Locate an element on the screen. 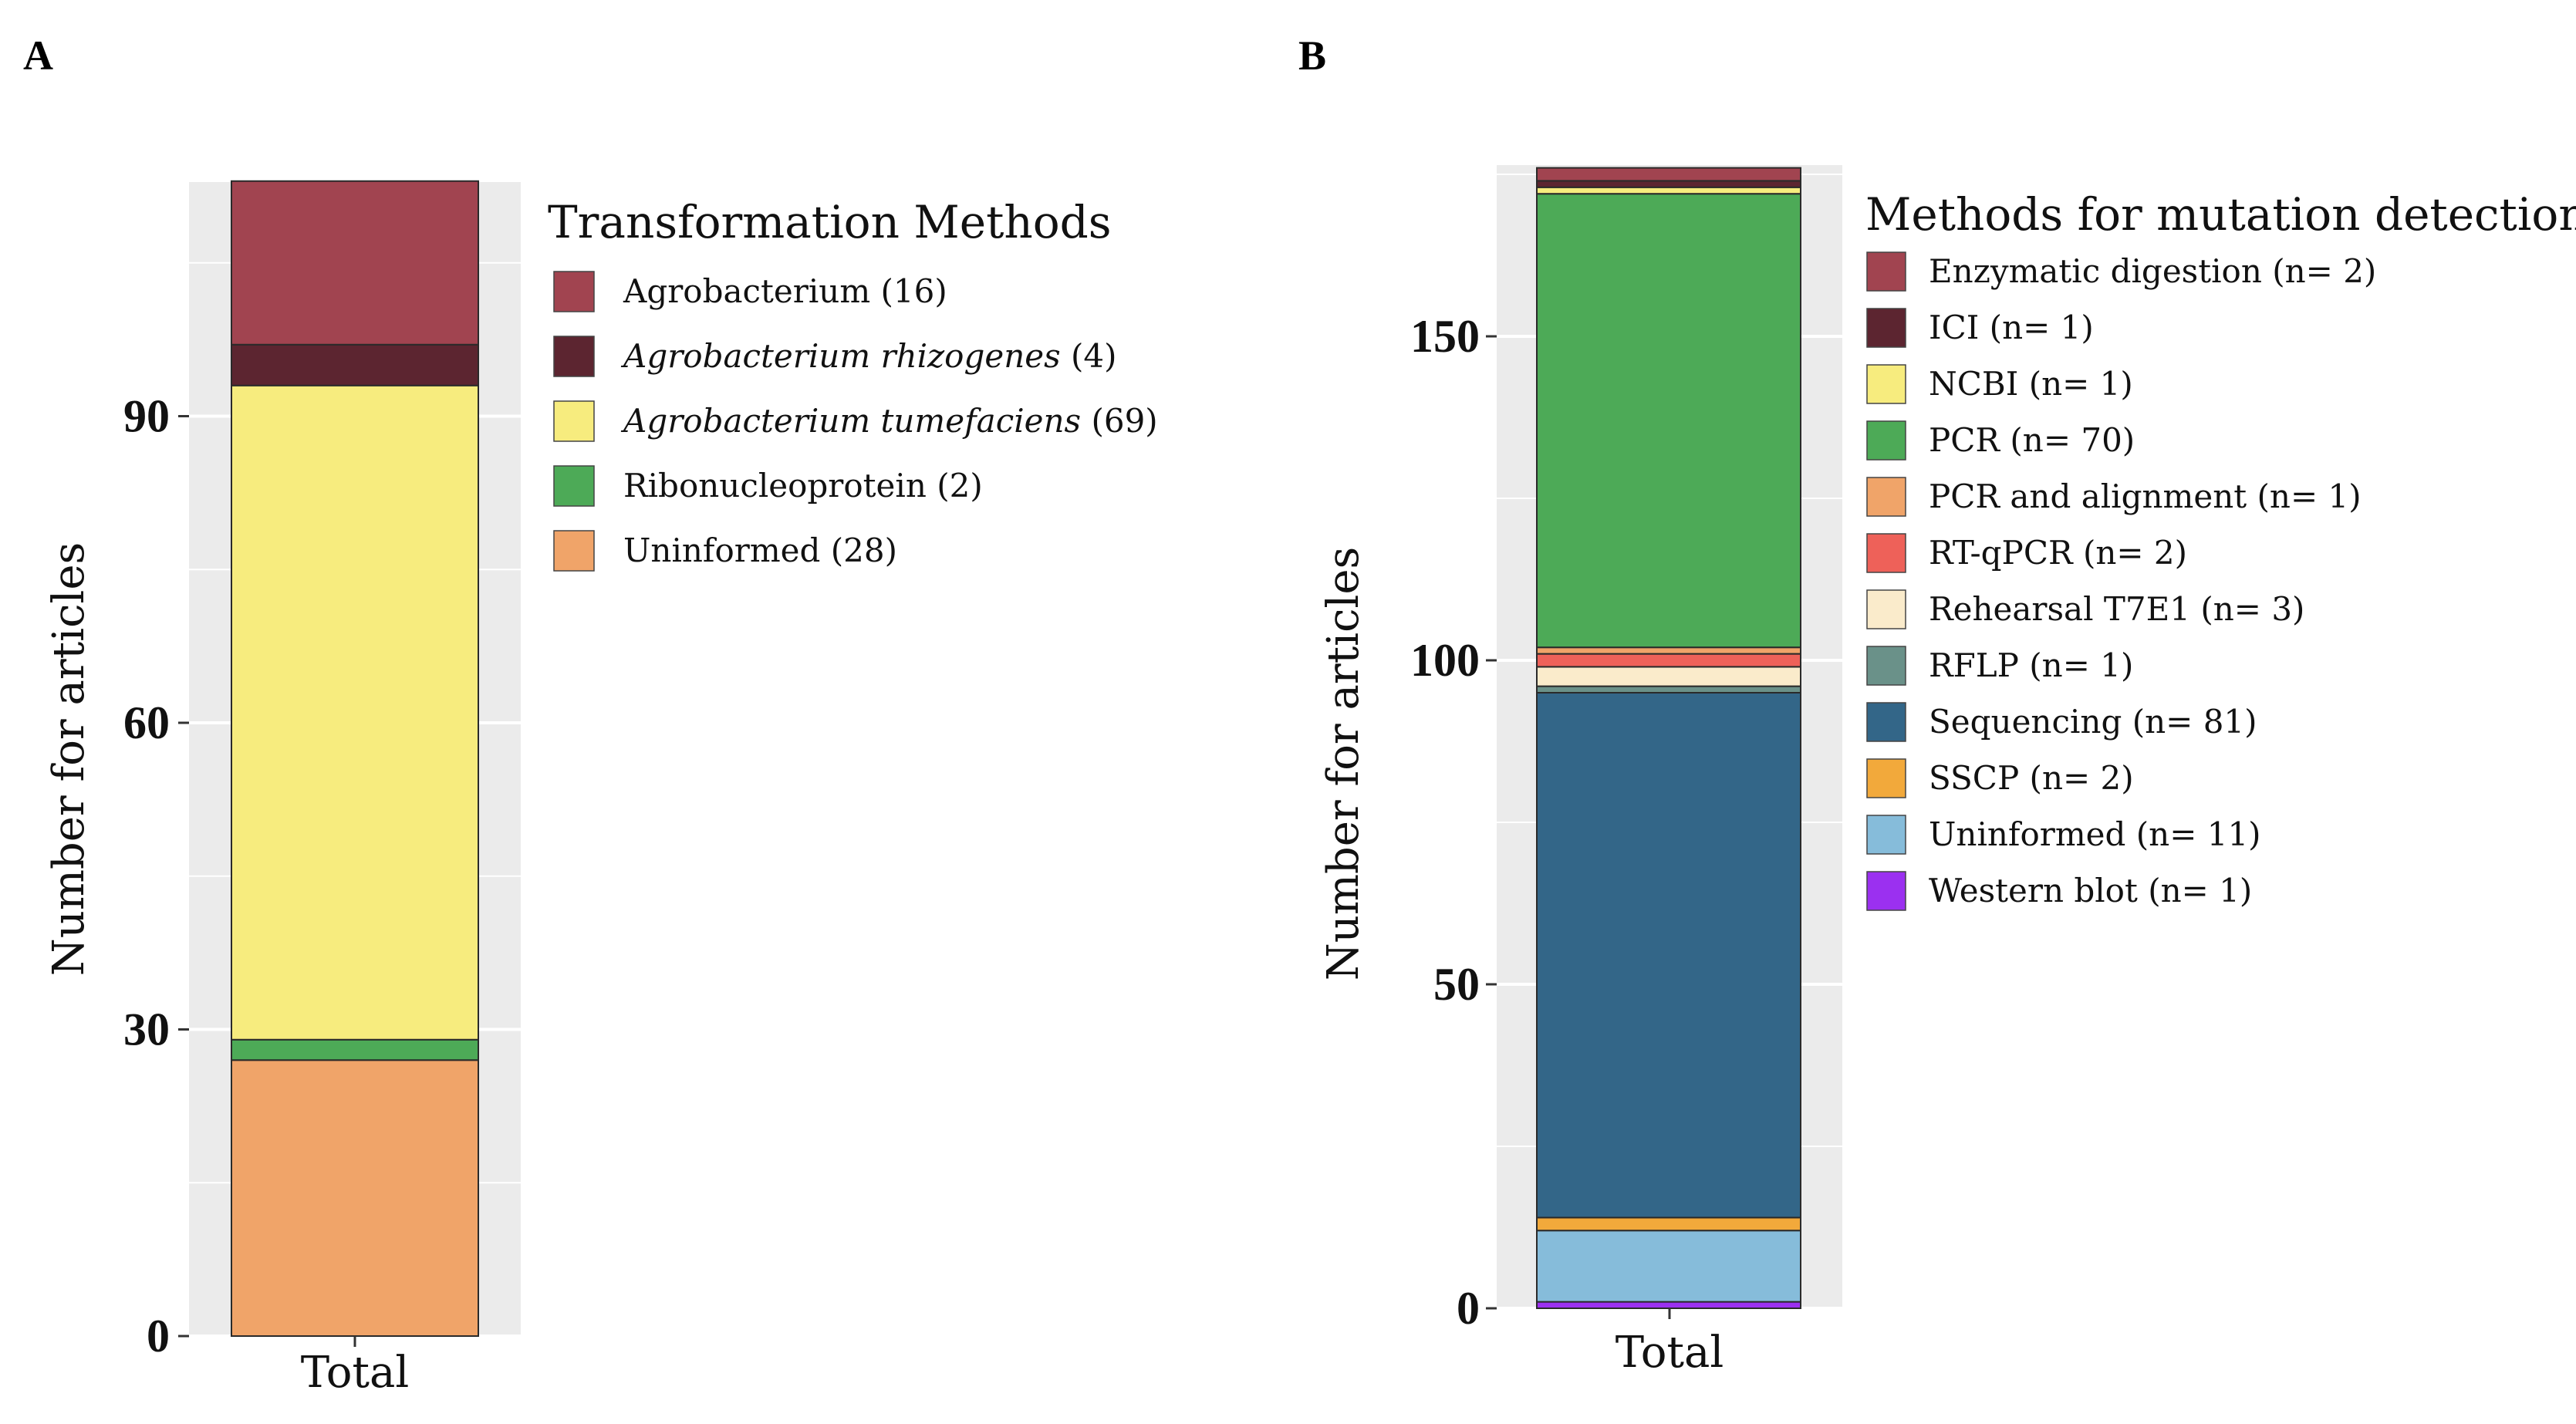 The image size is (2576, 1424). panel-b-legend-label-western-blot: Western blot (n= 1) is located at coordinates (2091, 890).